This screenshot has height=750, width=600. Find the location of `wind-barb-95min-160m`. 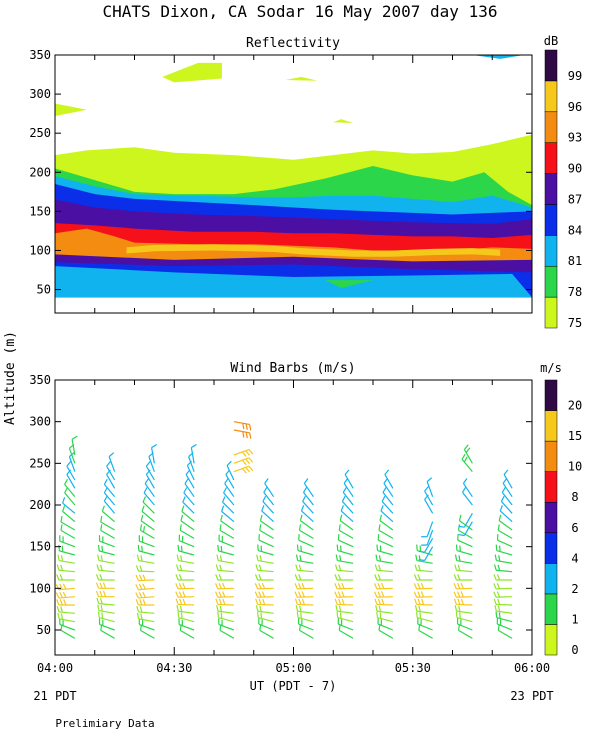

wind-barb-95min-160m is located at coordinates (426, 545).